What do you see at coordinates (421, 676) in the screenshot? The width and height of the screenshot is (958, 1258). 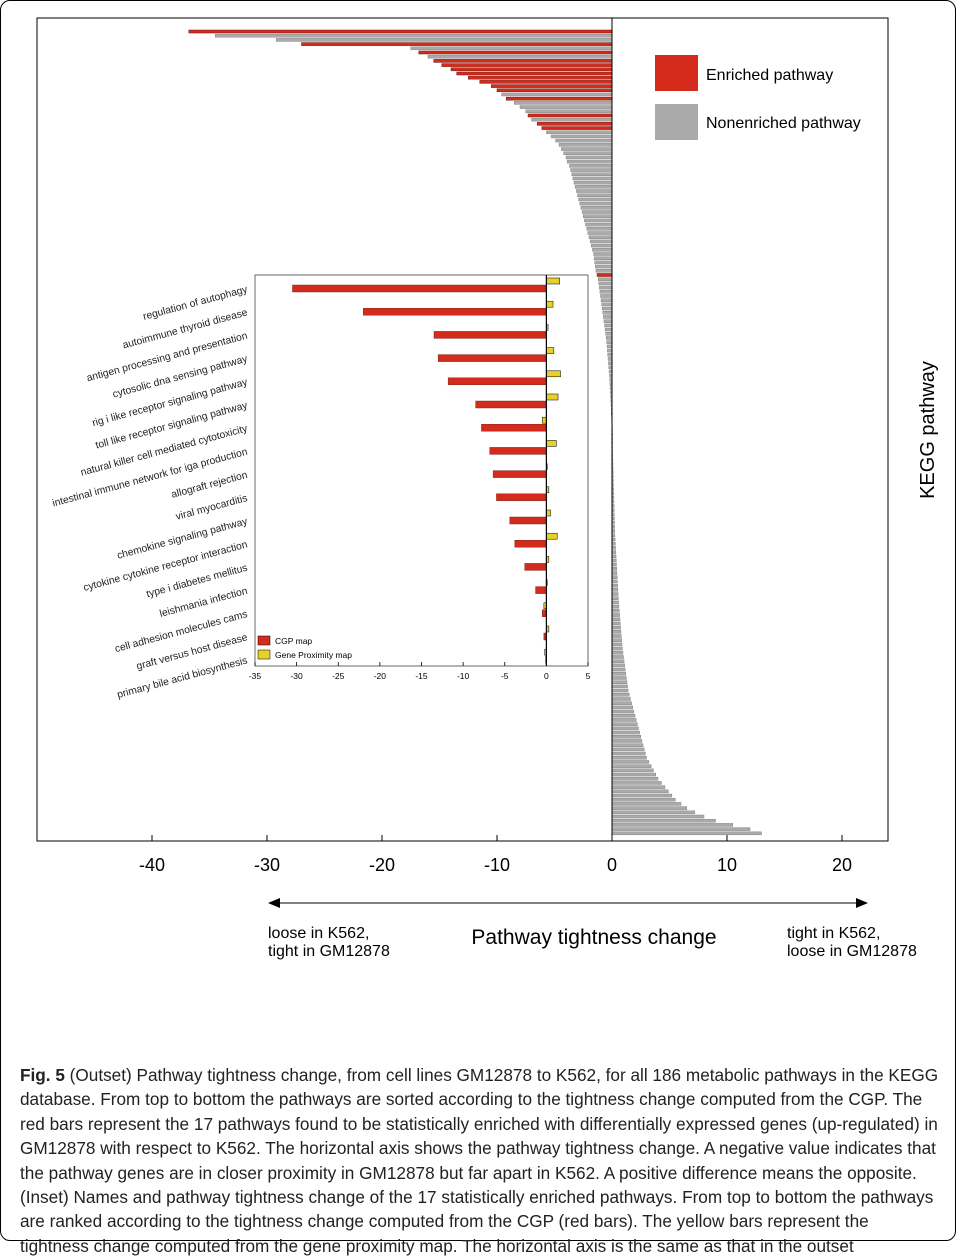 I see `inset-x-tick-label: -15` at bounding box center [421, 676].